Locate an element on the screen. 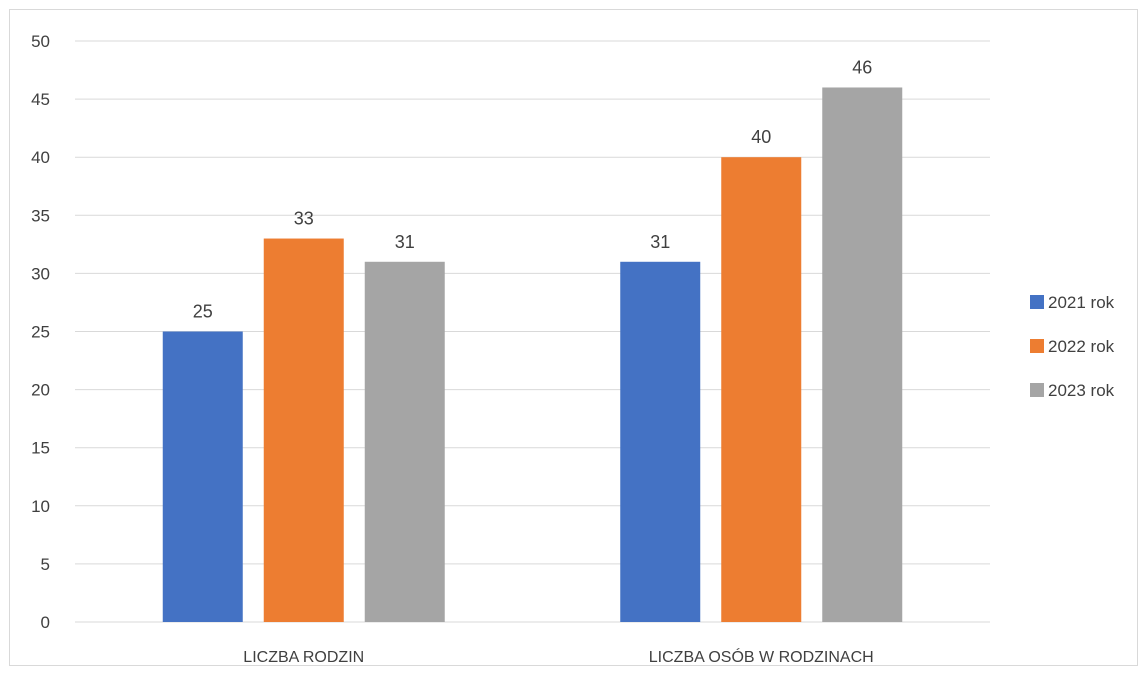 This screenshot has height=675, width=1147. y-tick-label: 15 is located at coordinates (40, 448).